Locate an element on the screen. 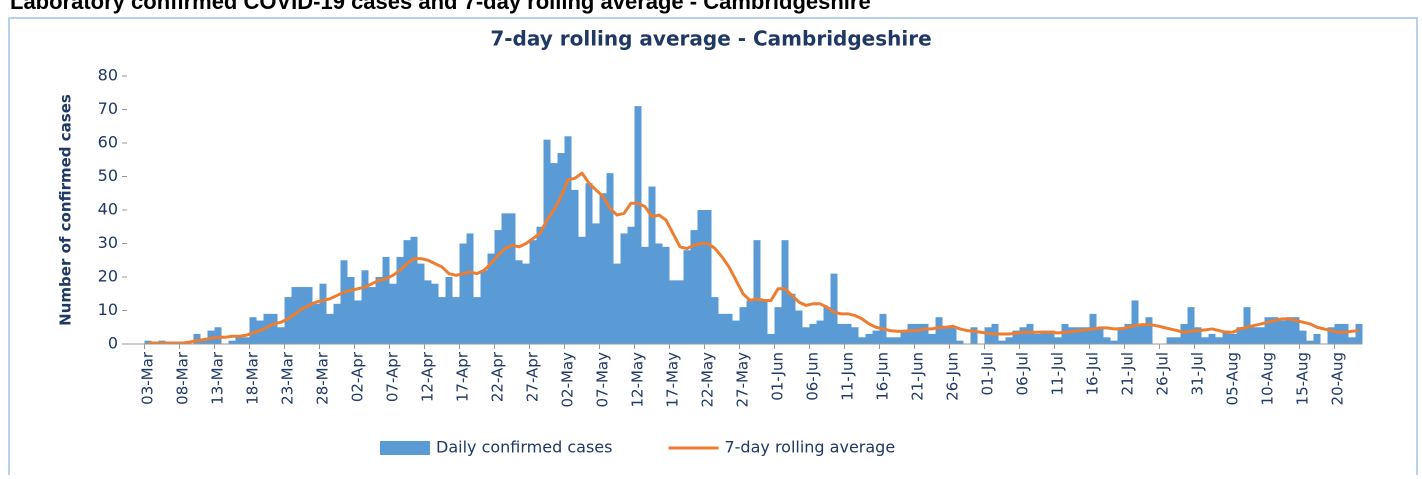  x-tick-label: 27-May is located at coordinates (743, 380).